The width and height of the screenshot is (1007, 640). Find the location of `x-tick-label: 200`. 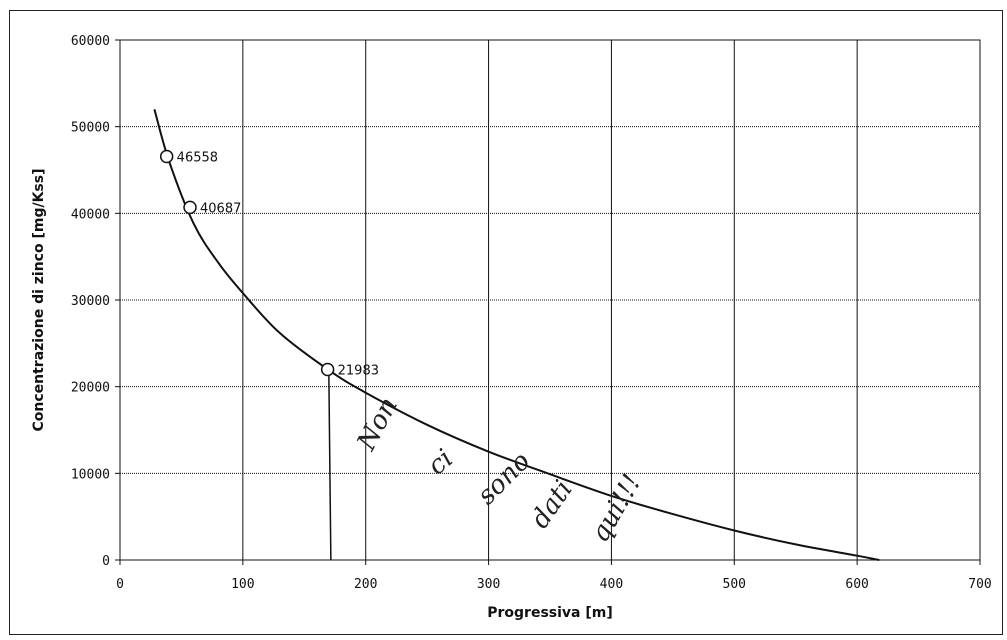

x-tick-label: 200 is located at coordinates (365, 584).